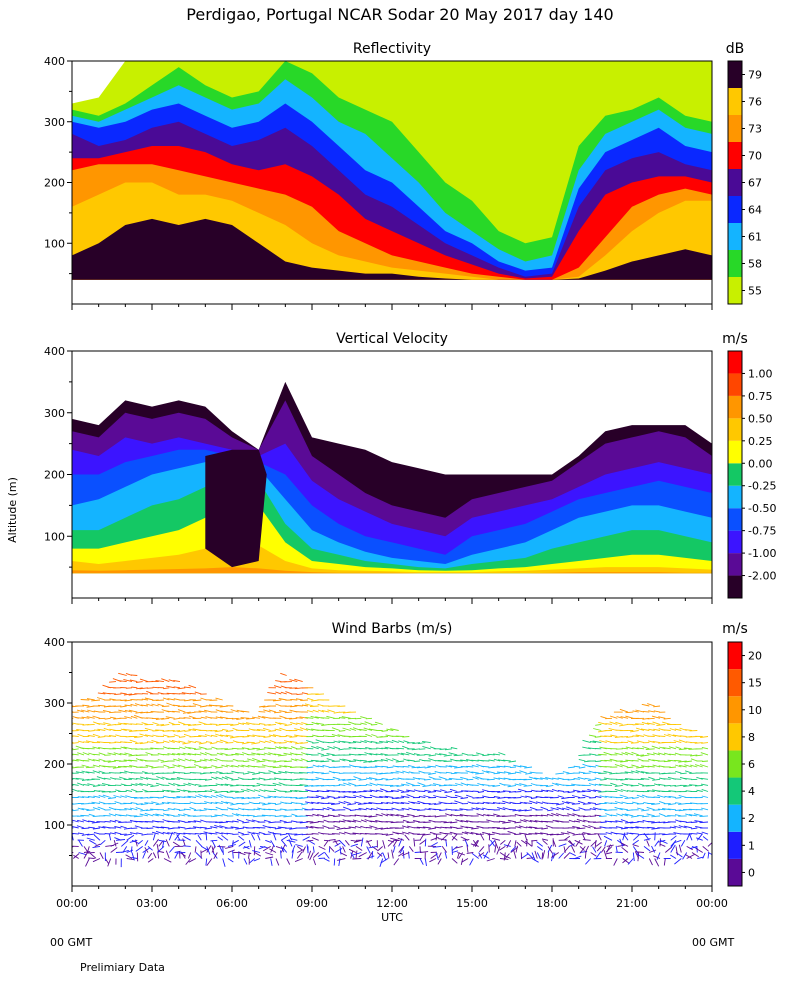  Describe the element at coordinates (72, 903) in the screenshot. I see `x-tick-label-0: 00:00` at that location.